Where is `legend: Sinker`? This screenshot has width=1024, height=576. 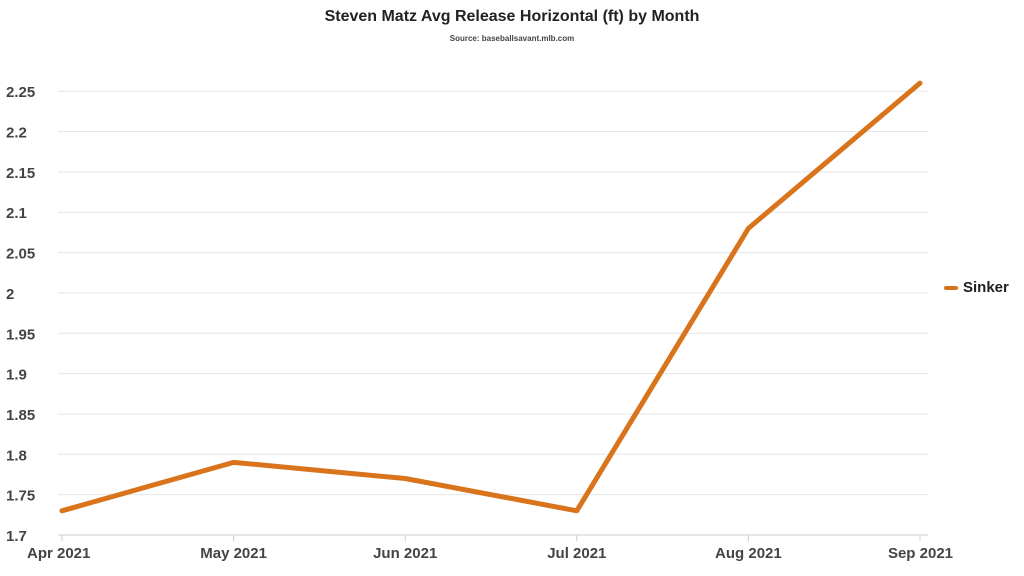 legend: Sinker is located at coordinates (976, 287).